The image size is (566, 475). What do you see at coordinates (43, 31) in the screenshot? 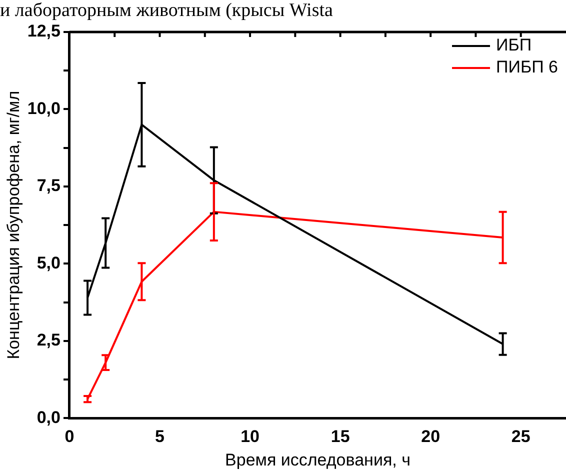
I see `y-tick-label: 12,5` at bounding box center [43, 31].